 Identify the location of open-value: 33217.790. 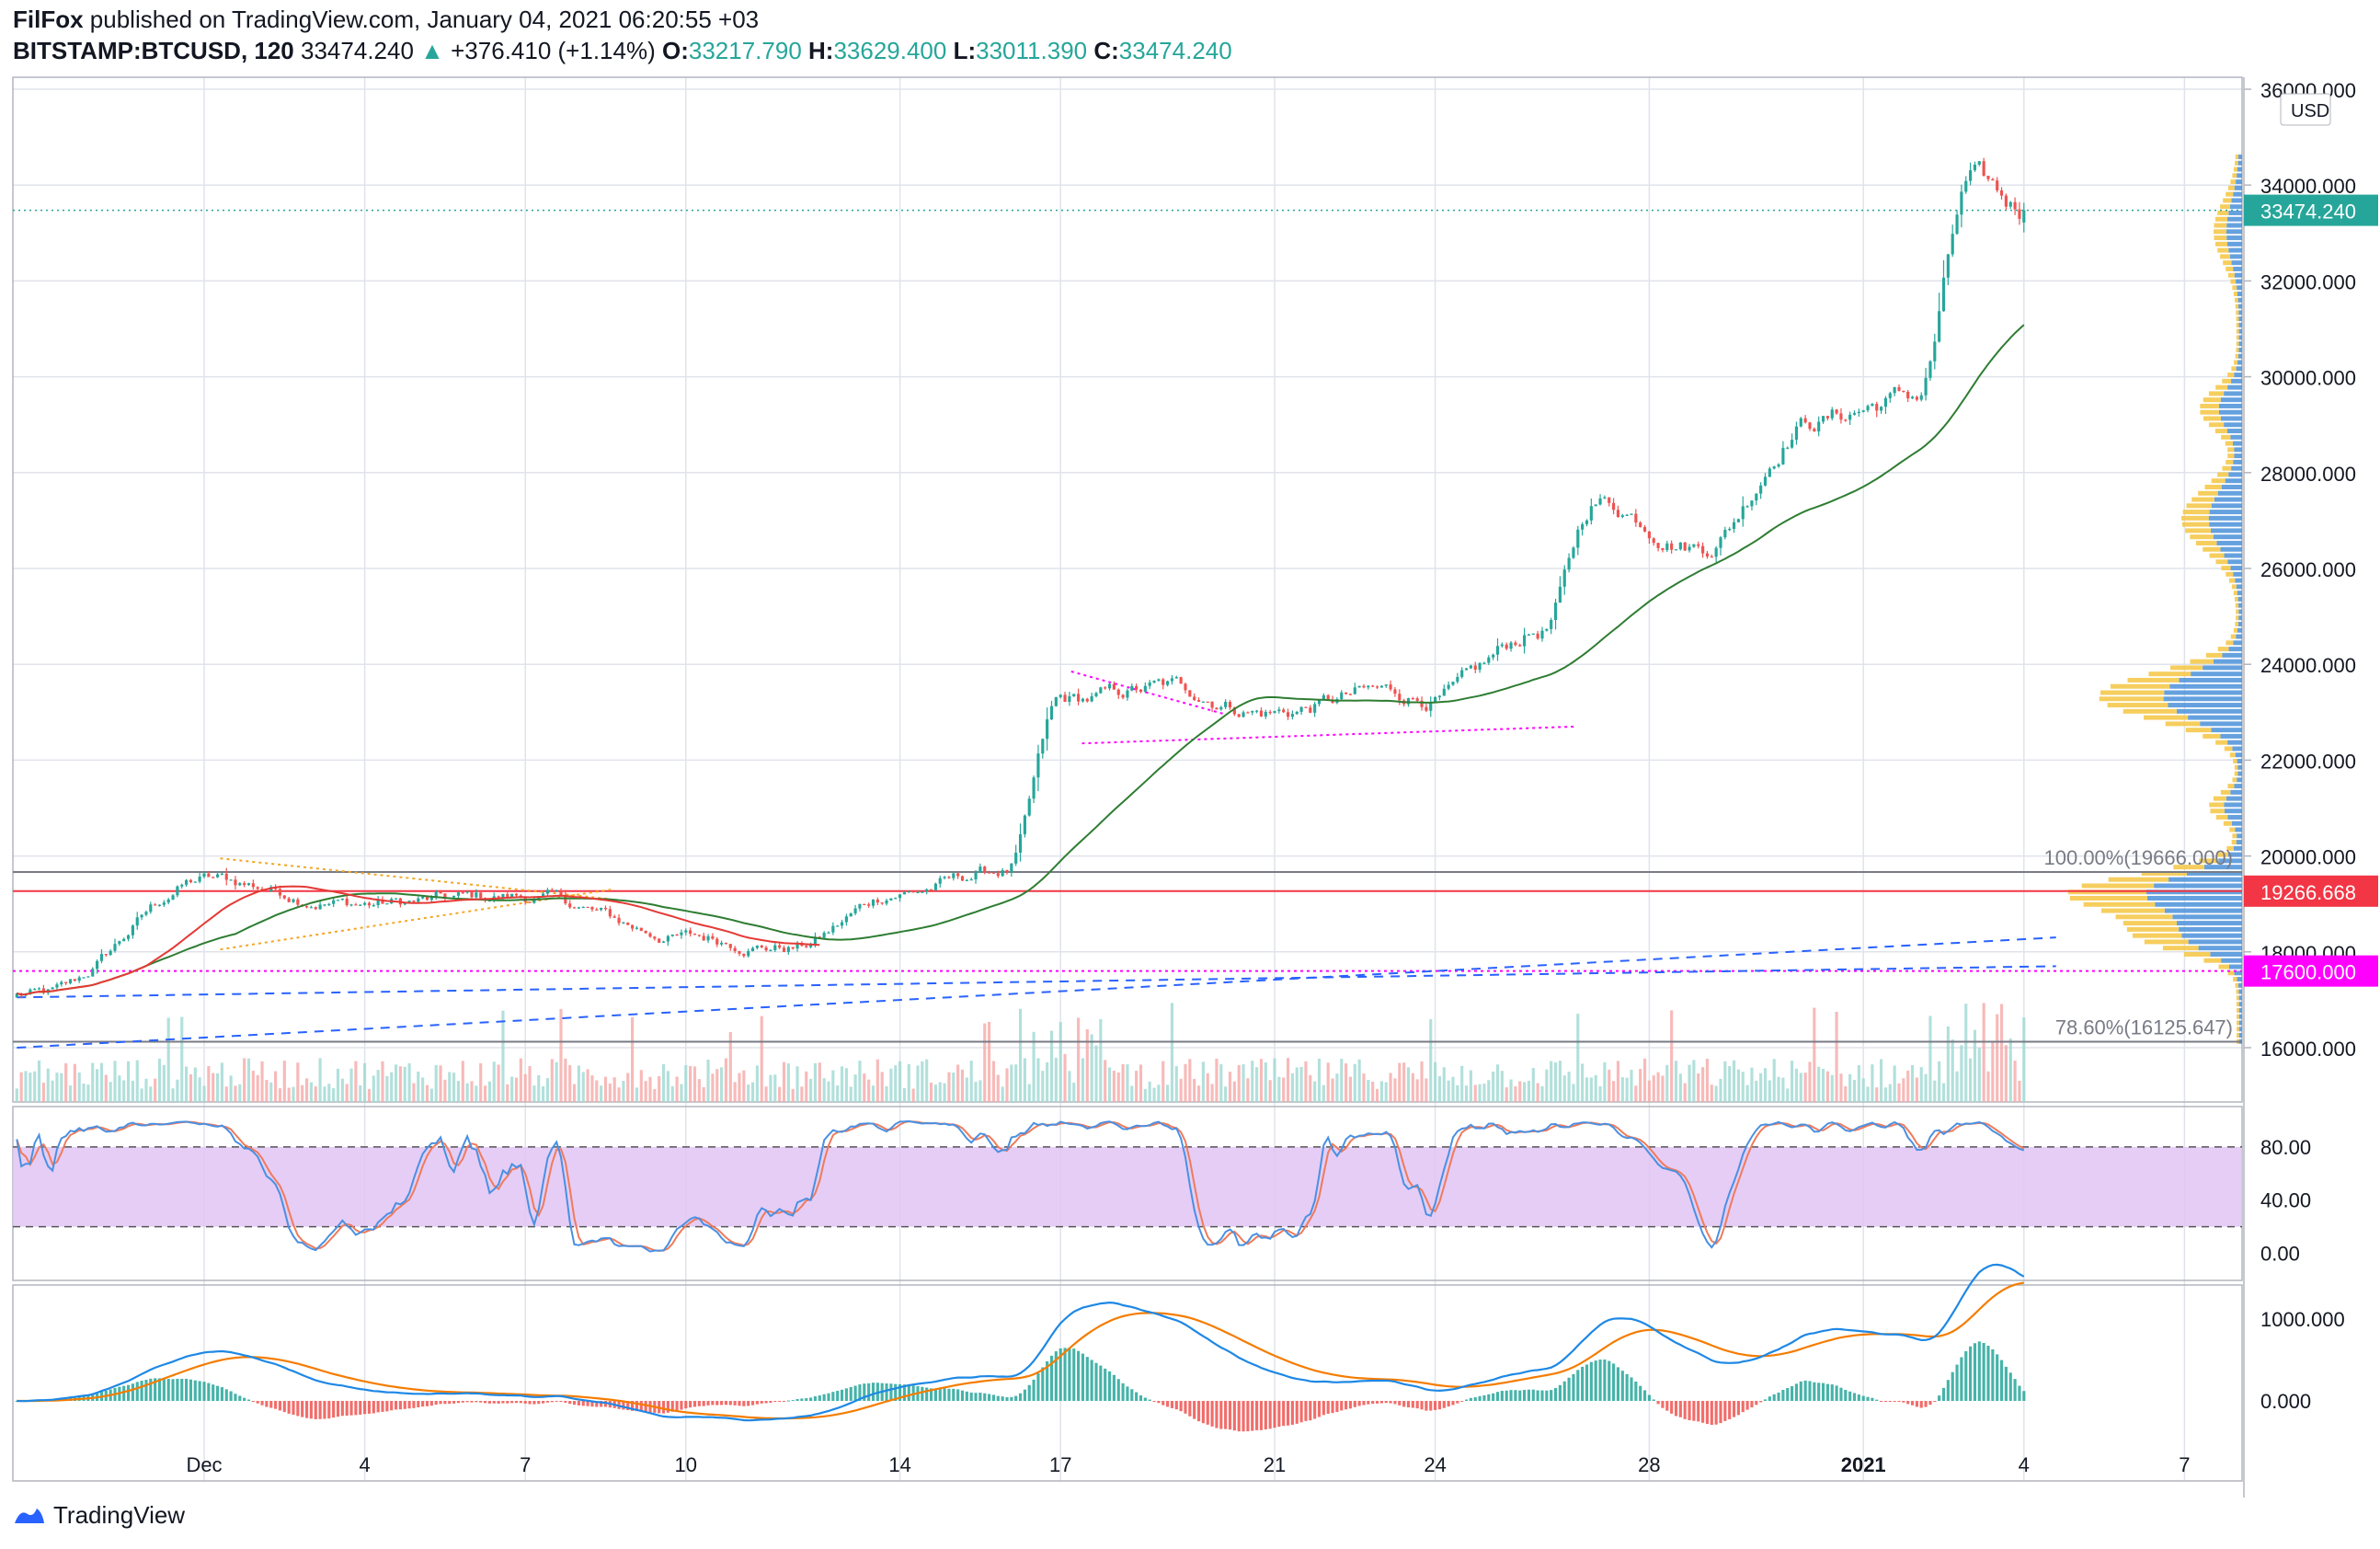
(745, 51).